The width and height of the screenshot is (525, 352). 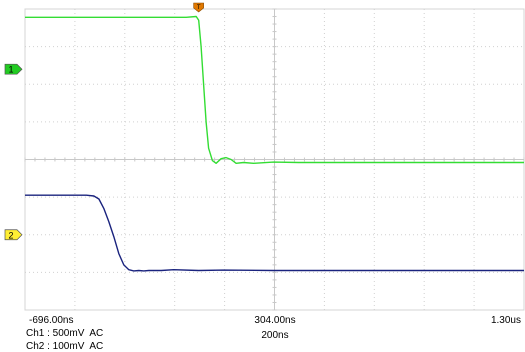 What do you see at coordinates (64, 333) in the screenshot?
I see `ch1-settings-label: Ch1 : 500mV AC` at bounding box center [64, 333].